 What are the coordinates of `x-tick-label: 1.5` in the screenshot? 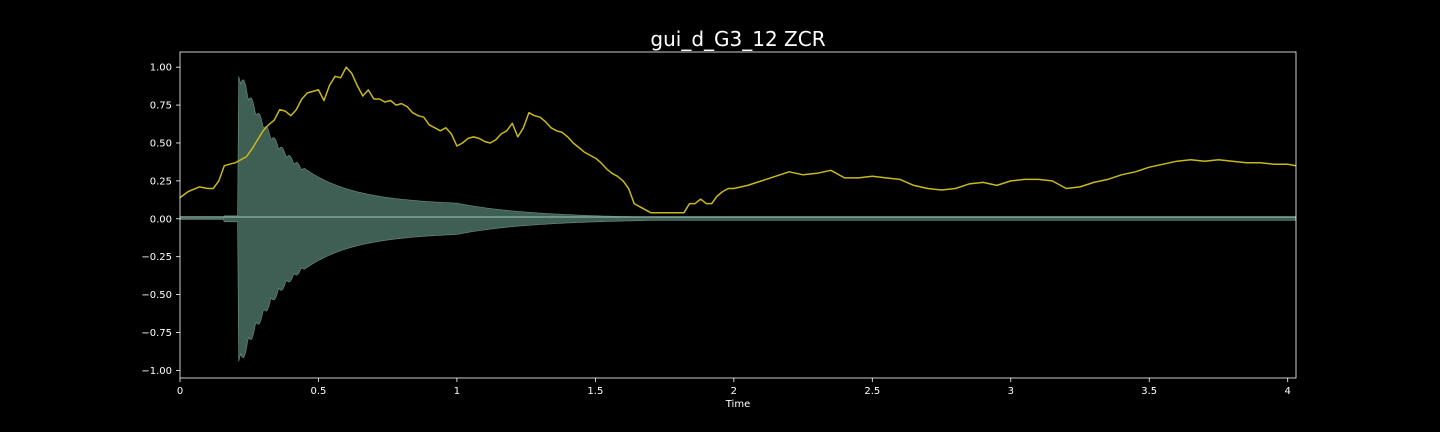 It's located at (595, 391).